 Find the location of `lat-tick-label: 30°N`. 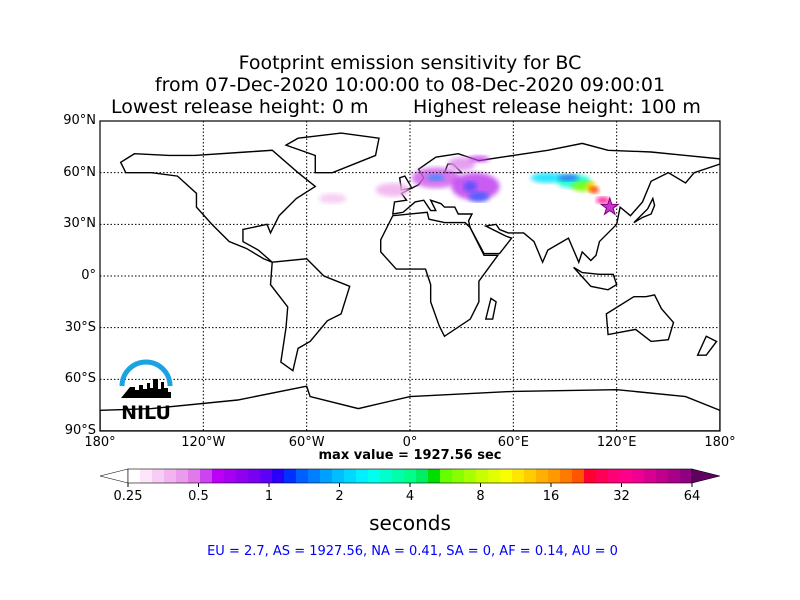

lat-tick-label: 30°N is located at coordinates (79, 224).